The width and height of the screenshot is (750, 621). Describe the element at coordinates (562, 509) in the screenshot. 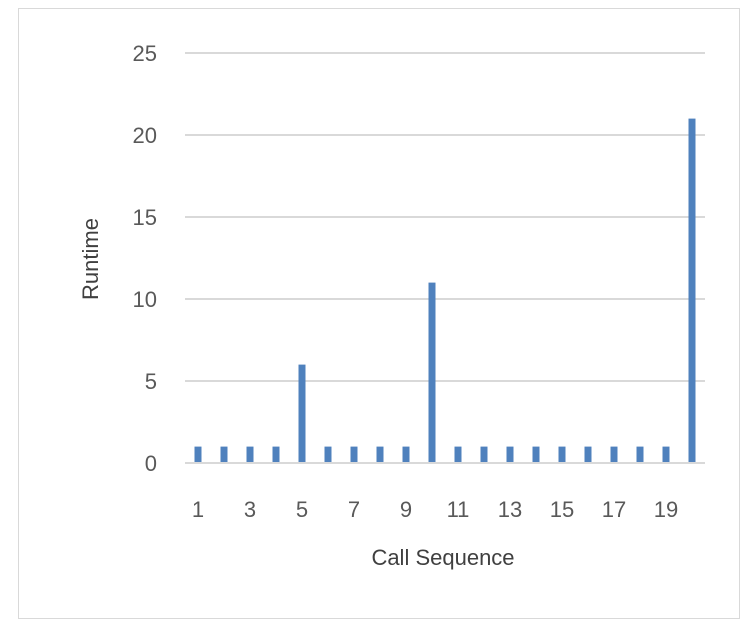

I see `x-tick-label: 15` at that location.